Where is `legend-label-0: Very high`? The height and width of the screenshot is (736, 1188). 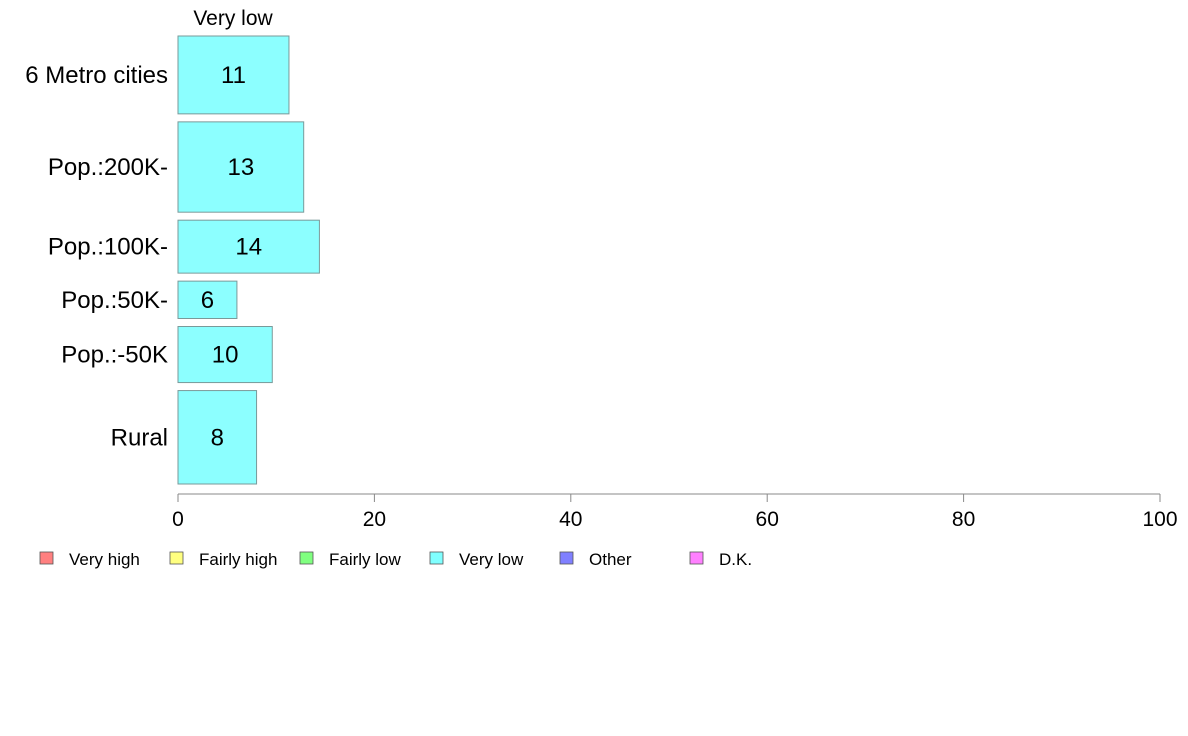 legend-label-0: Very high is located at coordinates (104, 559).